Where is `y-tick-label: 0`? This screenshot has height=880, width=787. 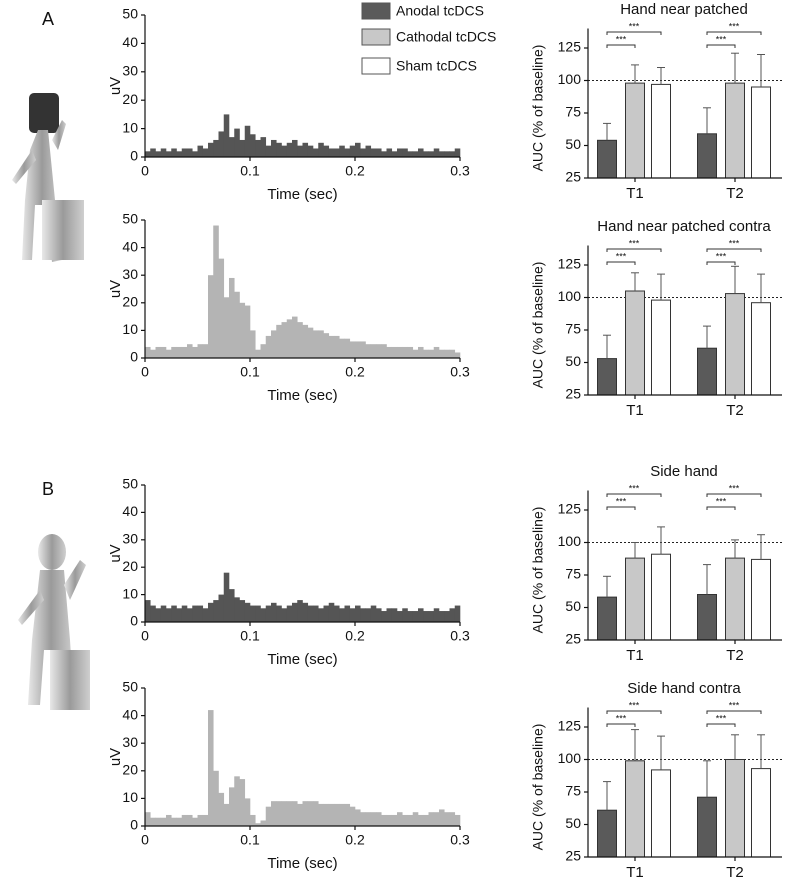 y-tick-label: 0 is located at coordinates (134, 825).